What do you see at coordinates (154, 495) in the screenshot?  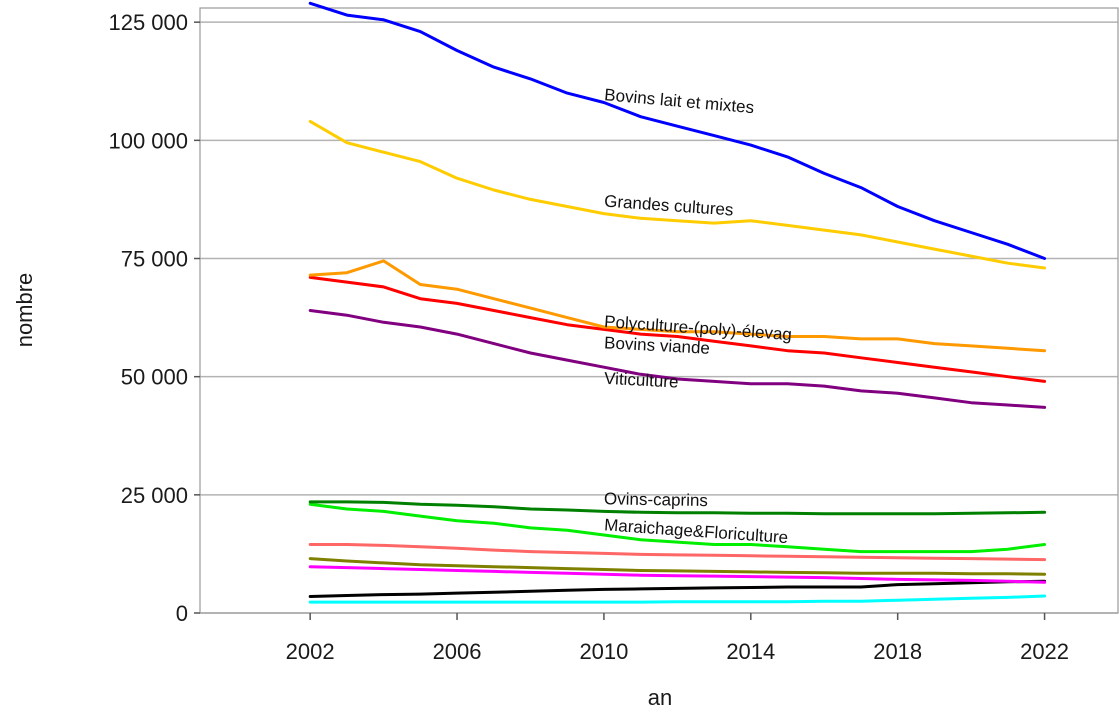 I see `y-tick-label: 25 000` at bounding box center [154, 495].